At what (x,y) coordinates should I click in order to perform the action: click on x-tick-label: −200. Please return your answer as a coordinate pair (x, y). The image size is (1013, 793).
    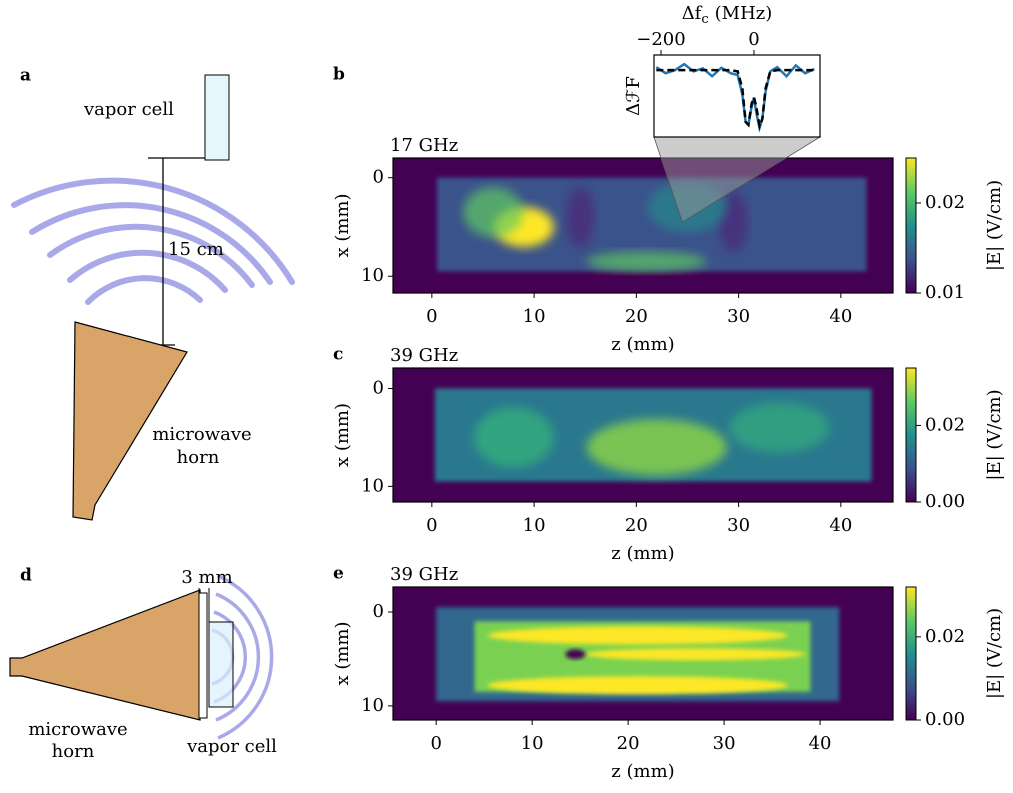
    Looking at the image, I should click on (660, 39).